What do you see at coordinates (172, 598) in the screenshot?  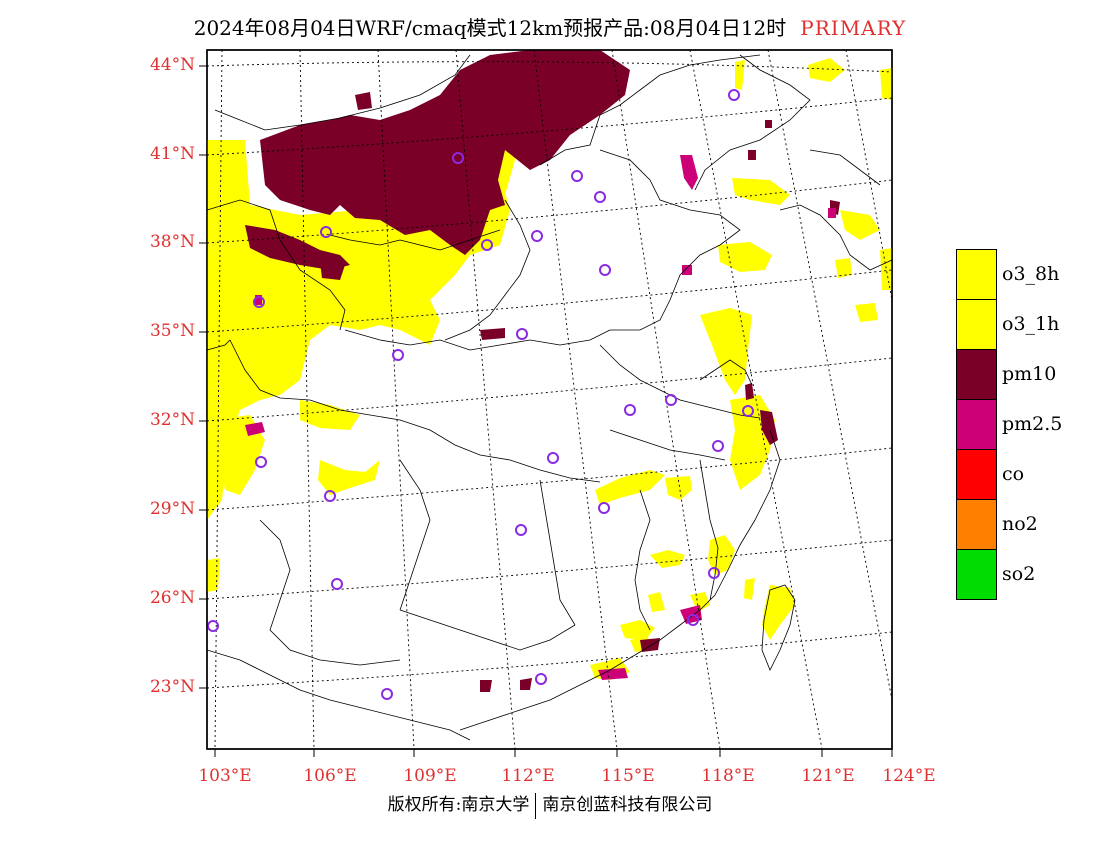 I see `lat-label-26: 26°N` at bounding box center [172, 598].